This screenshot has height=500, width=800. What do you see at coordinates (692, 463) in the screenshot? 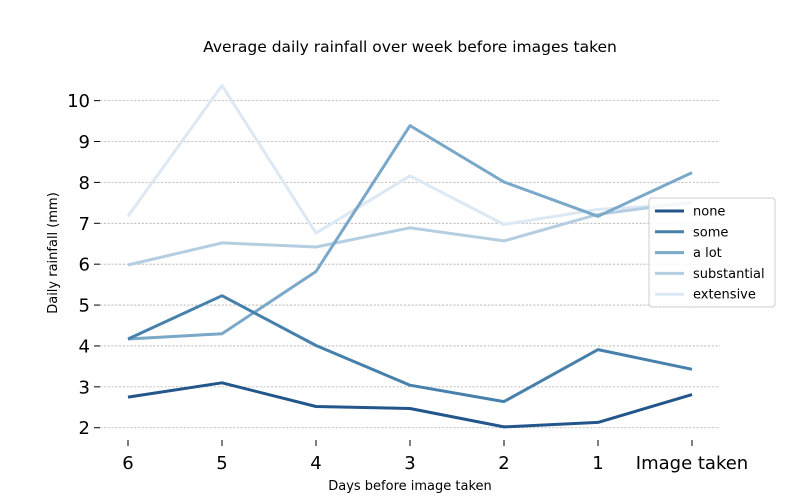
I see `x-tick-label-6: Image taken` at bounding box center [692, 463].